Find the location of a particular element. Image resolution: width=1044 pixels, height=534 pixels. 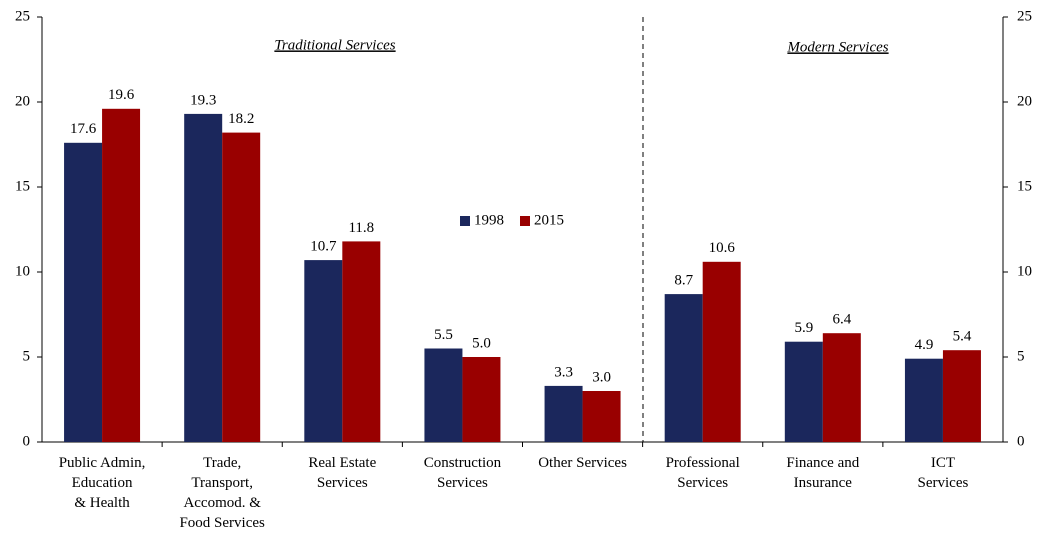

data-label: 6.4 is located at coordinates (841, 320).